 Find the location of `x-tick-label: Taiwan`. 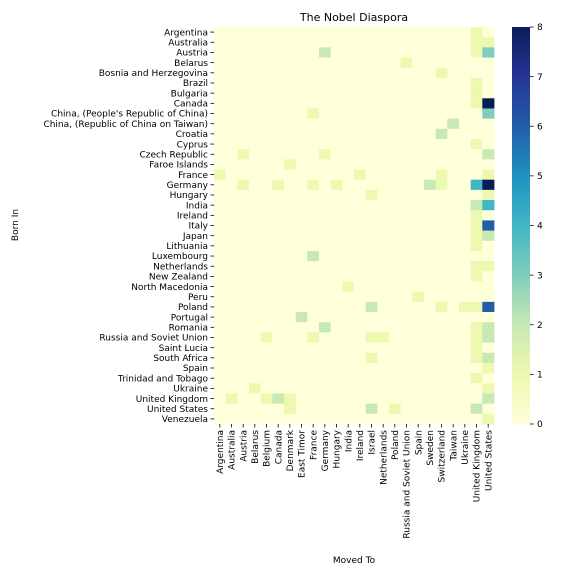

x-tick-label: Taiwan is located at coordinates (454, 446).